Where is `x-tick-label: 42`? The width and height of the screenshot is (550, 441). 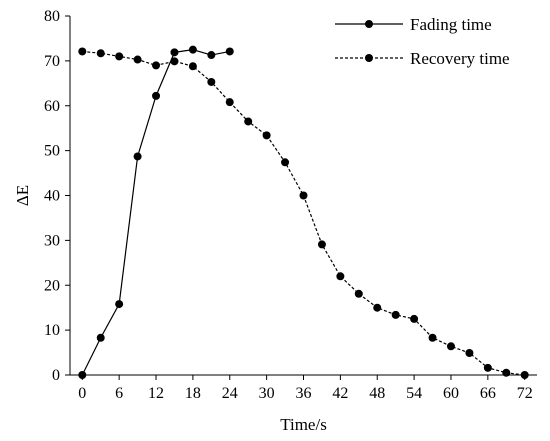
x-tick-label: 42 is located at coordinates (340, 393).